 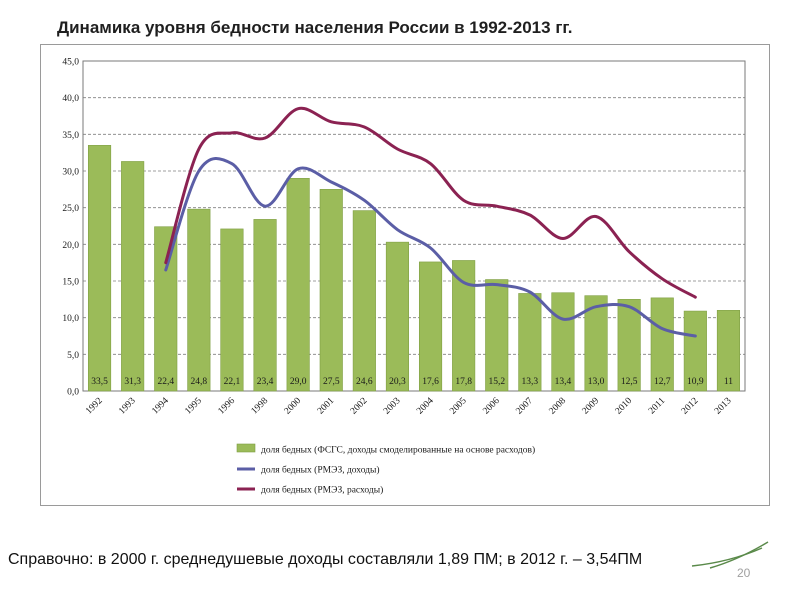 What do you see at coordinates (320, 470) in the screenshot?
I see `legend-label: доля бедных (РМЭЗ, доходы)` at bounding box center [320, 470].